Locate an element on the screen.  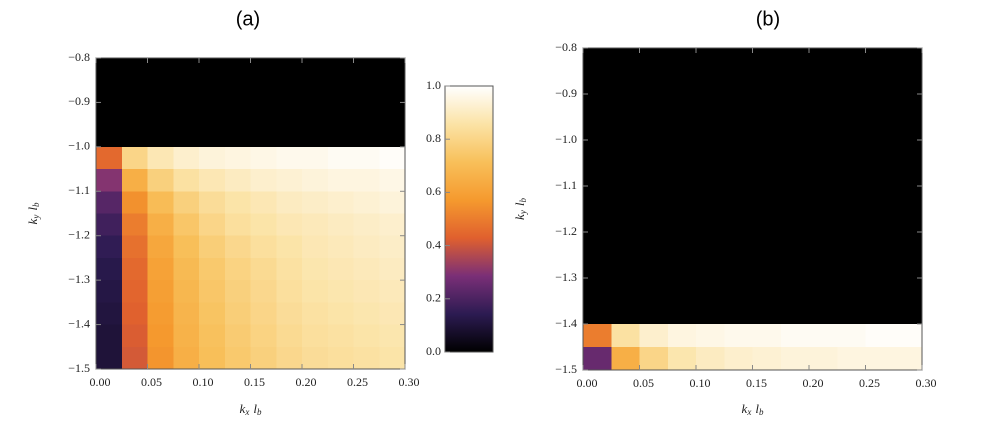
y-tick-label: −1.2 is located at coordinates (566, 231).